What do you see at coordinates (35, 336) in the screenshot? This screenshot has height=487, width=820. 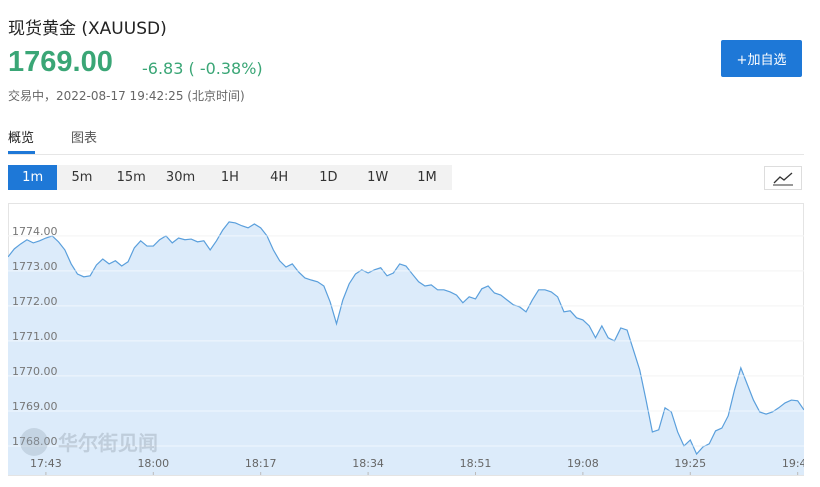 I see `y-tick-label: 1771.00` at bounding box center [35, 336].